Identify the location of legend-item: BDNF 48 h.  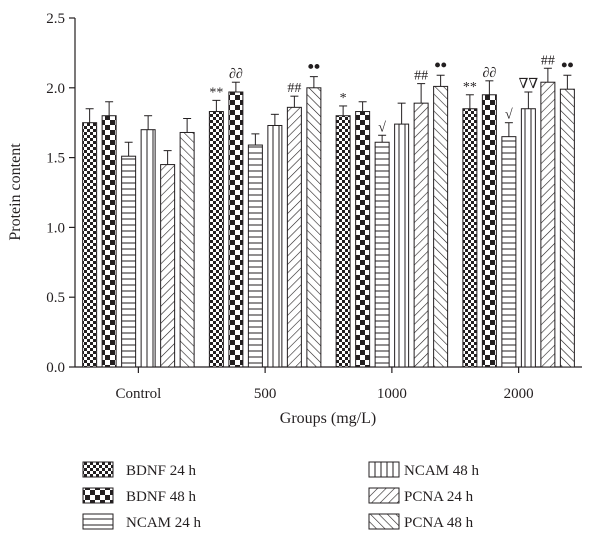
(139, 496).